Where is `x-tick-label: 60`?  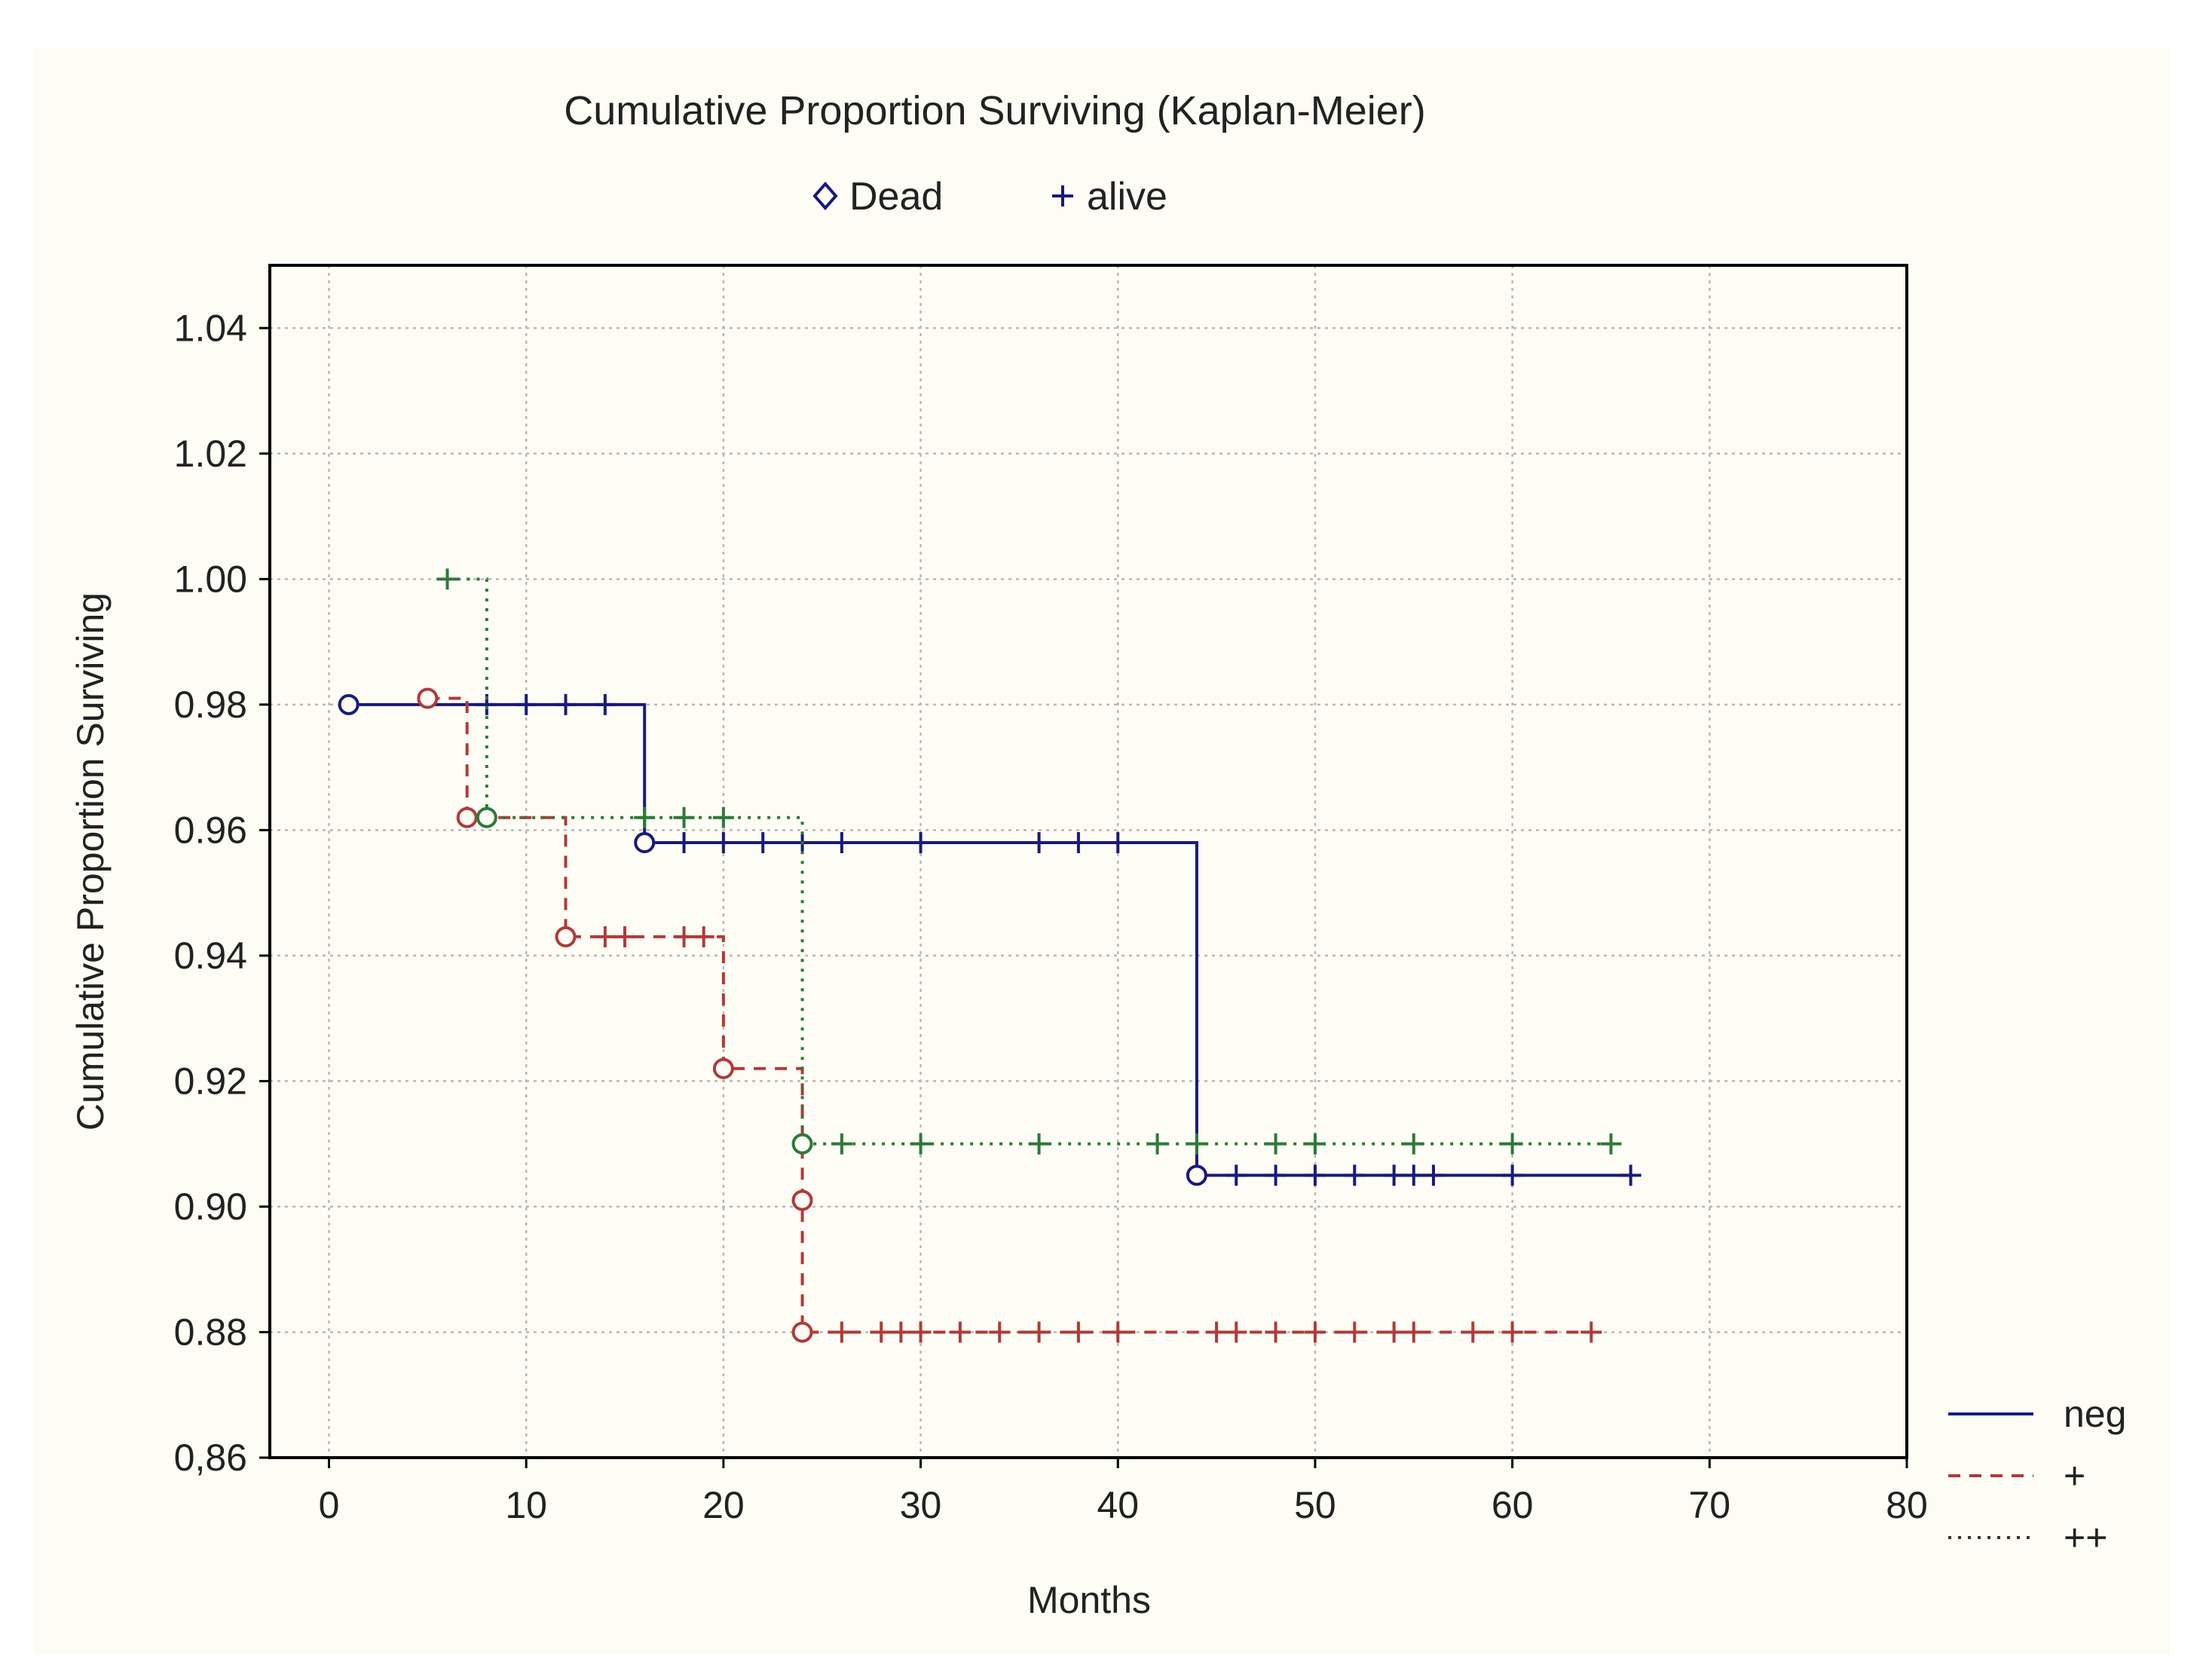 x-tick-label: 60 is located at coordinates (1513, 1505).